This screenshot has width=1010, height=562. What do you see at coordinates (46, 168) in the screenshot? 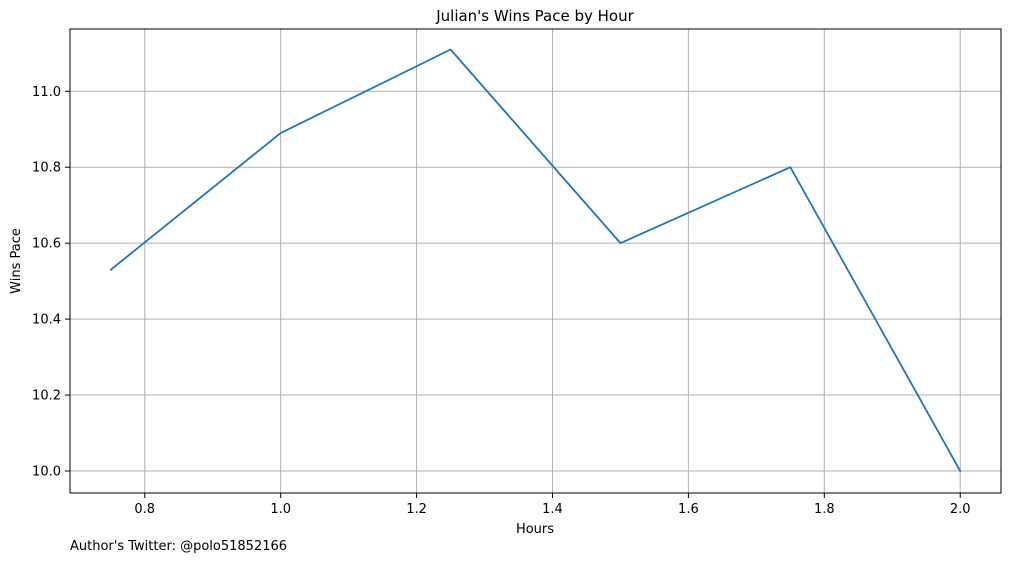
I see `y-tick-label: 10.8` at bounding box center [46, 168].